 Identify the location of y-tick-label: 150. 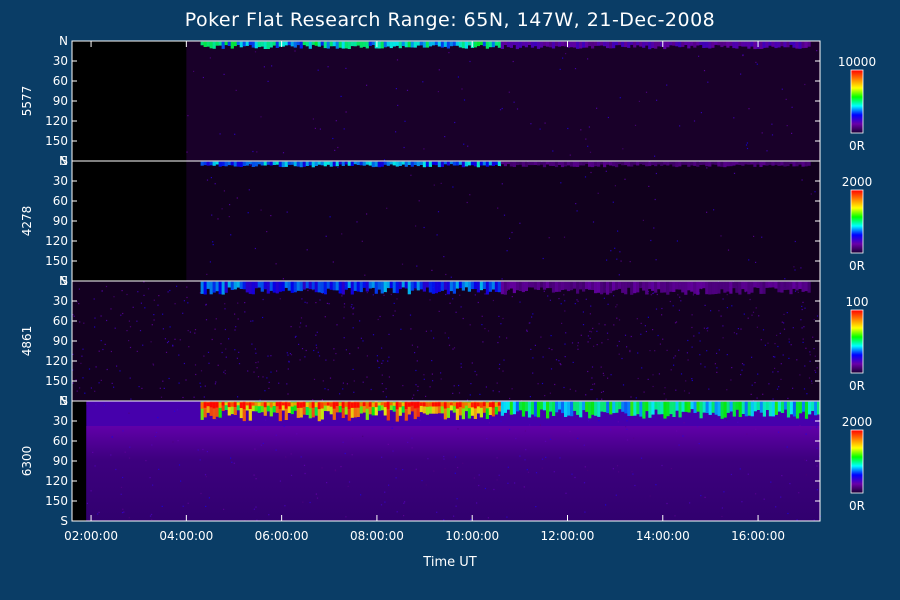
(56, 501).